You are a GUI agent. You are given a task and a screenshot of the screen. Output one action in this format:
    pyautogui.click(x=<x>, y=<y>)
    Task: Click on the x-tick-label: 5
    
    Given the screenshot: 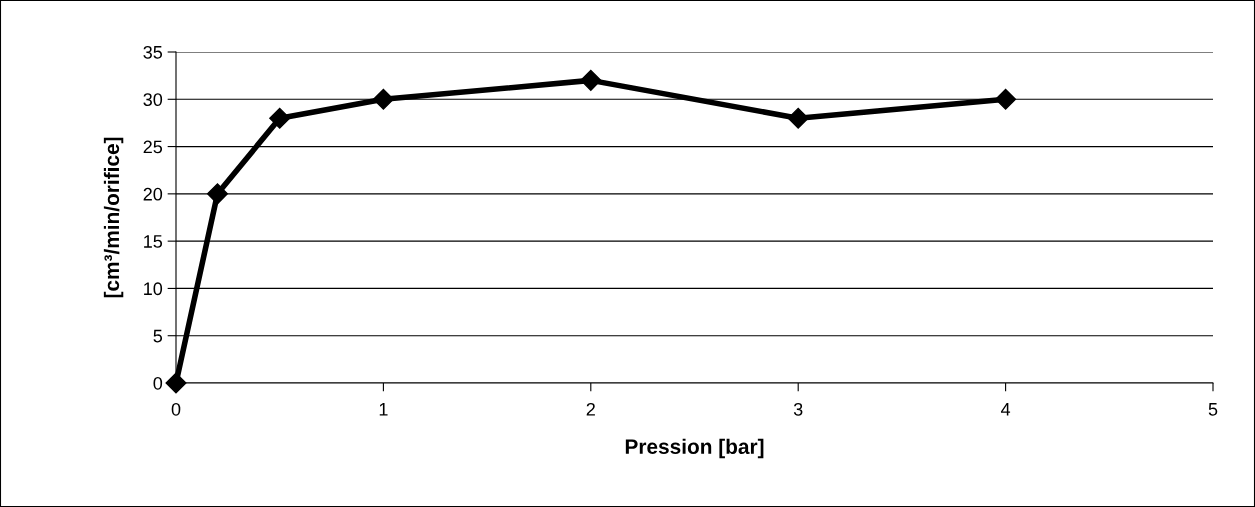 What is the action you would take?
    pyautogui.click(x=1213, y=409)
    